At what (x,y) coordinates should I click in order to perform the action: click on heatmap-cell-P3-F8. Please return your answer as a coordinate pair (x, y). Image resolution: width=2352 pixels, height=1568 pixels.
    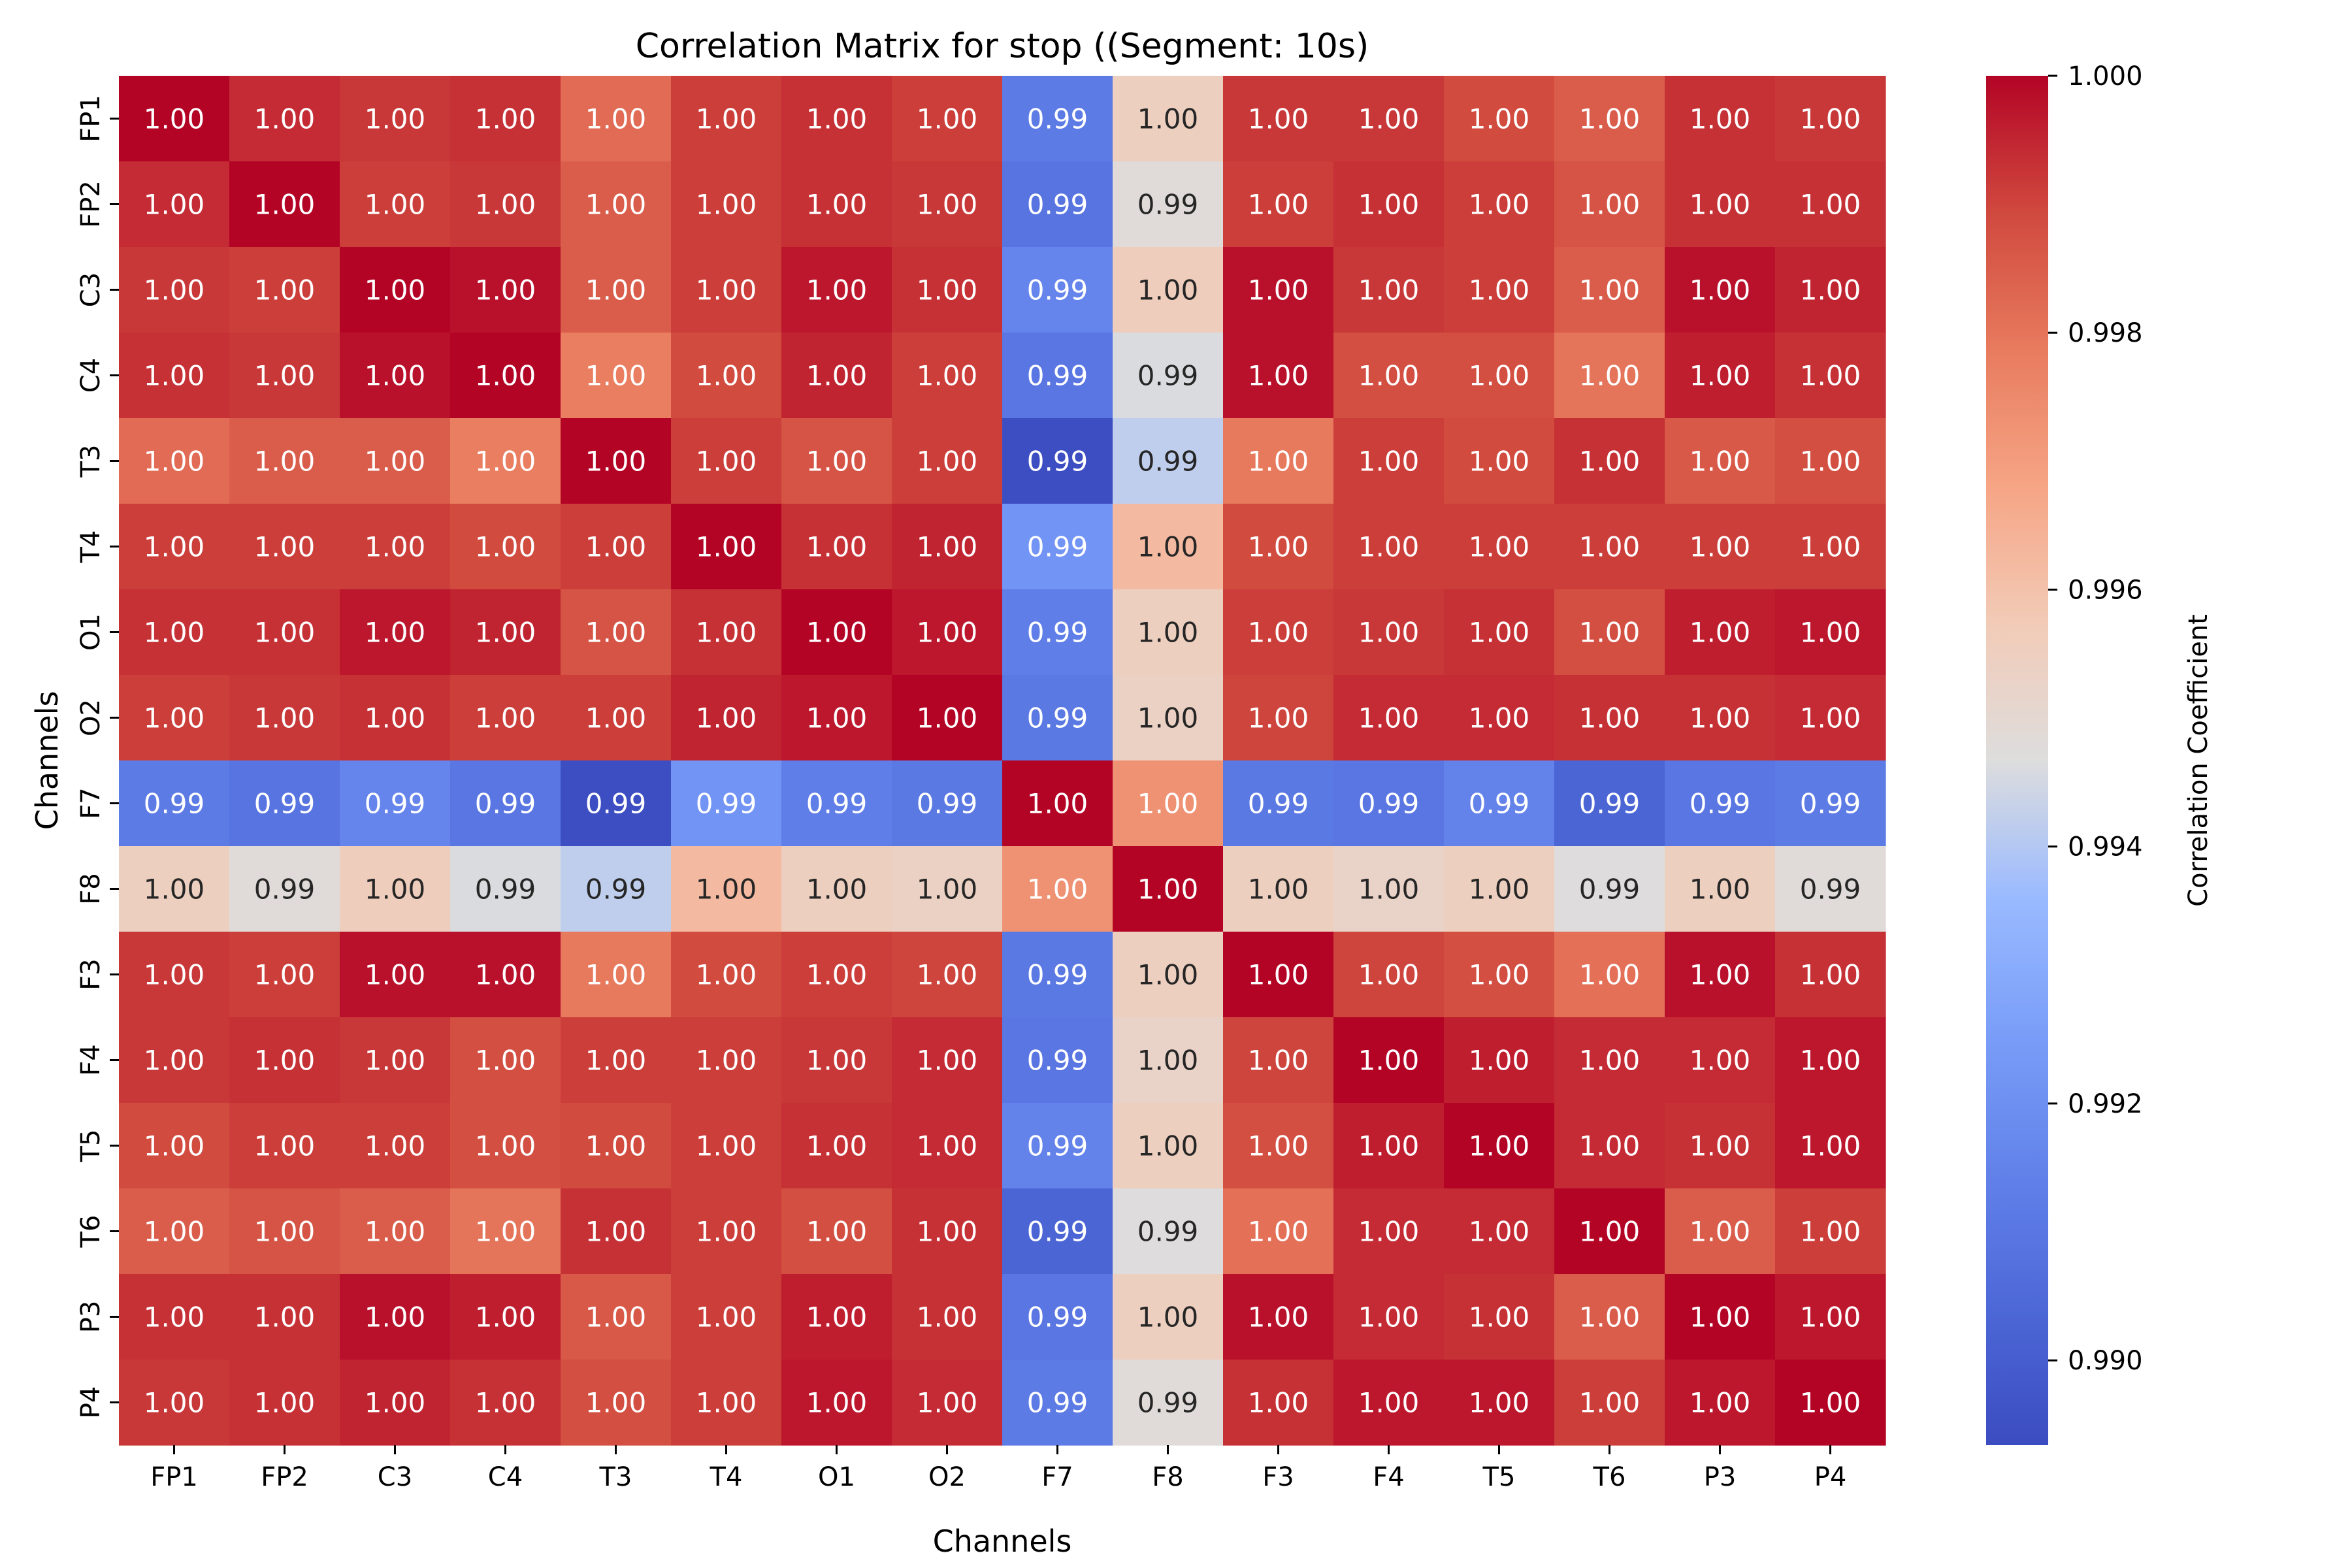
    Looking at the image, I should click on (1168, 1317).